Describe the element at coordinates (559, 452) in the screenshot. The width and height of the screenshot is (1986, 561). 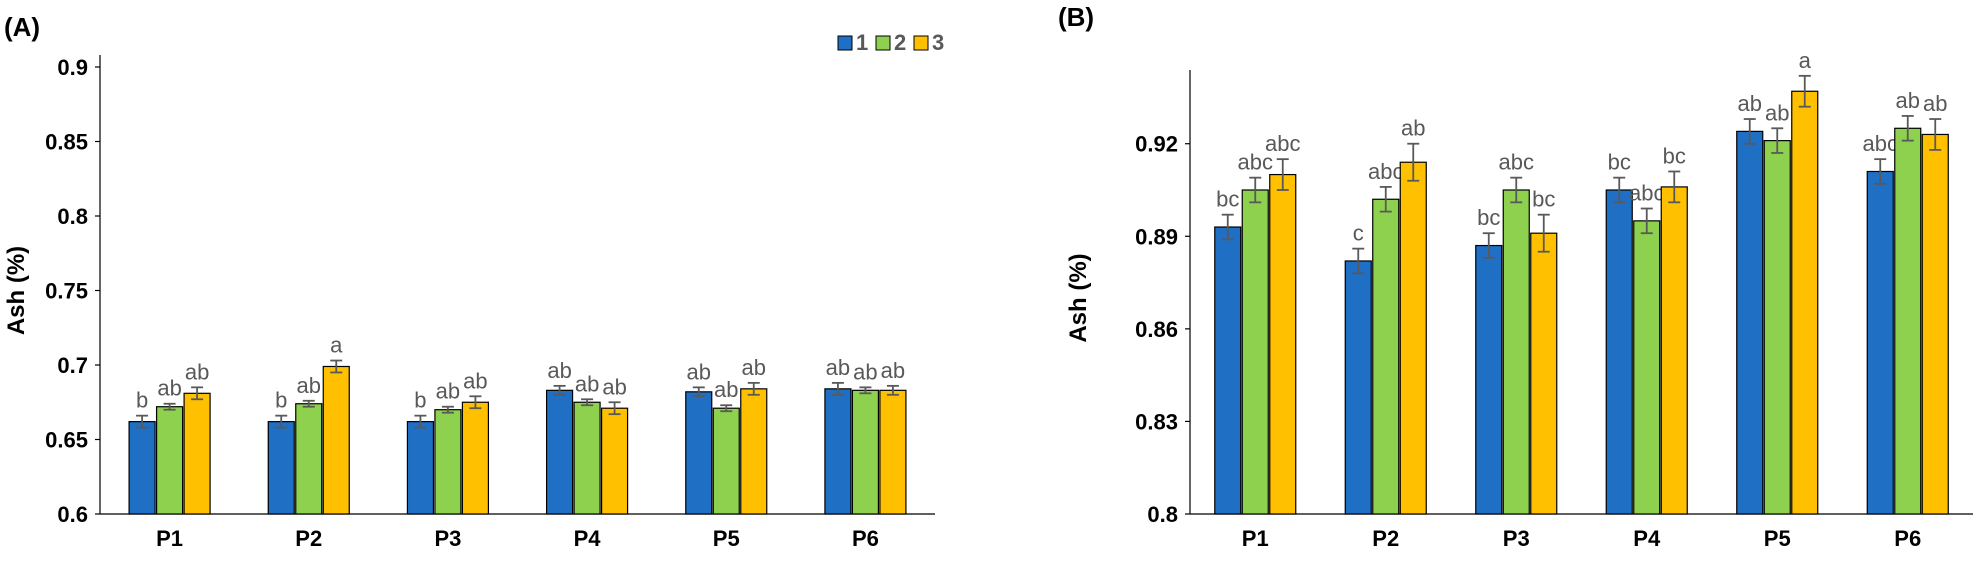
I see `bar-a-p4-s1` at that location.